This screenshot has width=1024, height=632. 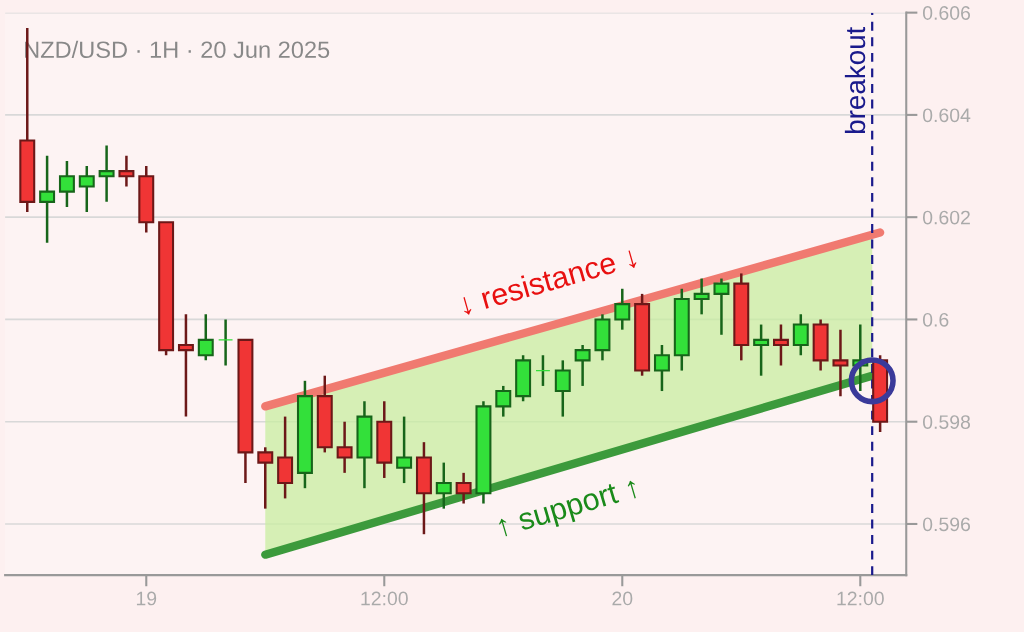 I want to click on y-tick-label: 0.6, so click(x=935, y=319).